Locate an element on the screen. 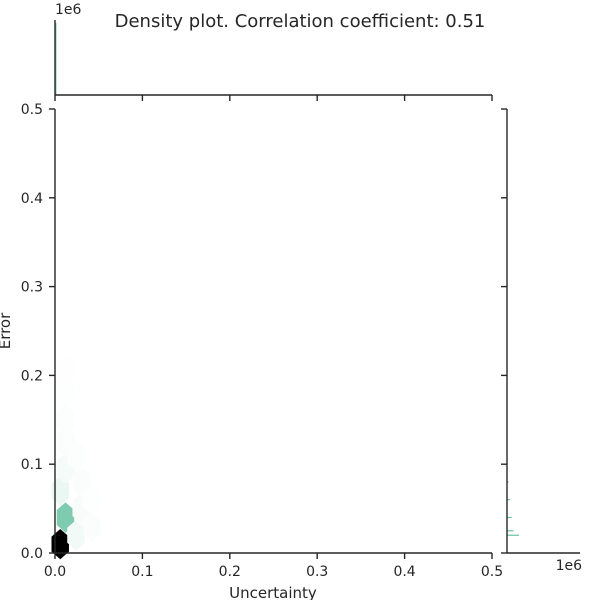 This screenshot has height=600, width=600. y-tick-label-1: 0.1 is located at coordinates (32, 465).